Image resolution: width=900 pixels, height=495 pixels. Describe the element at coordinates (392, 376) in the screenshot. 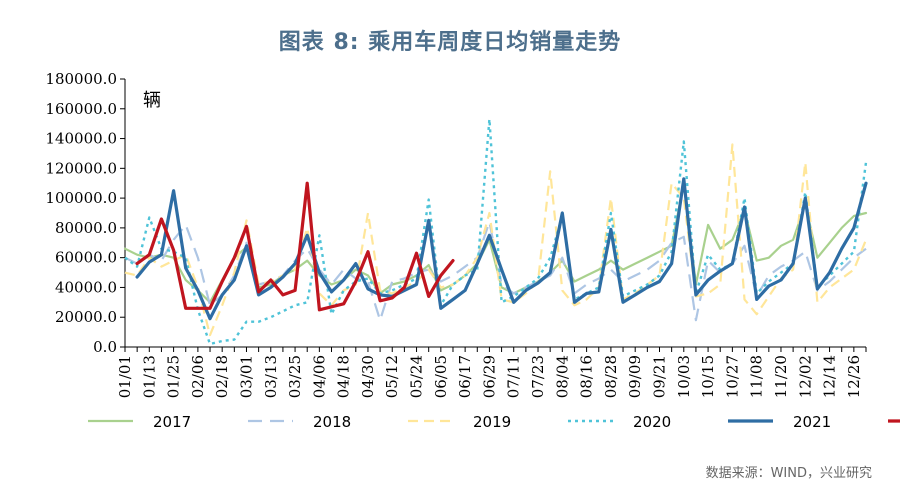

I see `x-tick-label: 05/12` at that location.